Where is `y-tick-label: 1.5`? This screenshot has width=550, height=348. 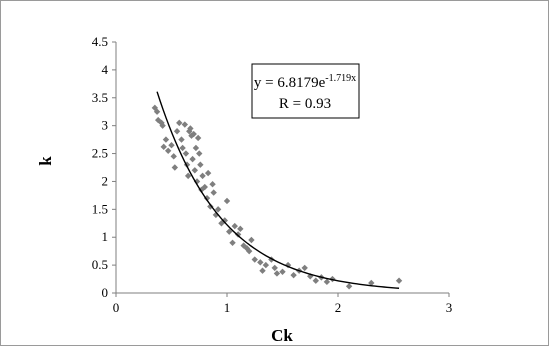 y-tick-label: 1.5 is located at coordinates (100, 208).